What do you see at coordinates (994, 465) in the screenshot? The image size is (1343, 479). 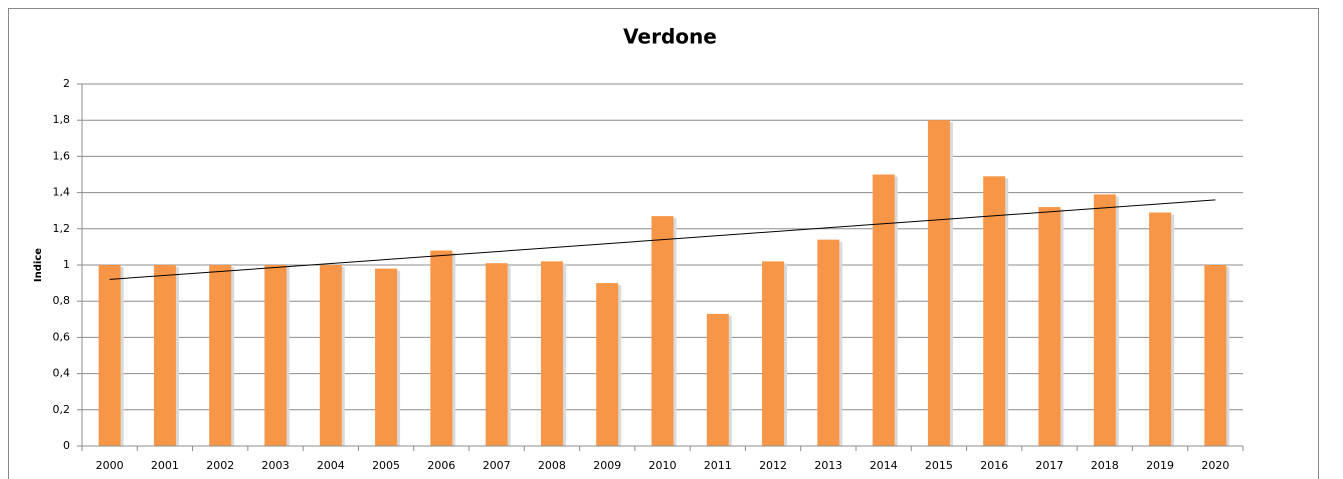 I see `x-tick-label: 2016` at bounding box center [994, 465].